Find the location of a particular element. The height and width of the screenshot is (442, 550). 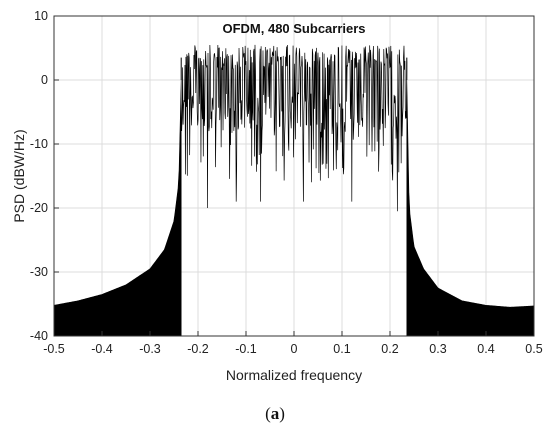

x-axis-title: Normalized frequency is located at coordinates (294, 375).